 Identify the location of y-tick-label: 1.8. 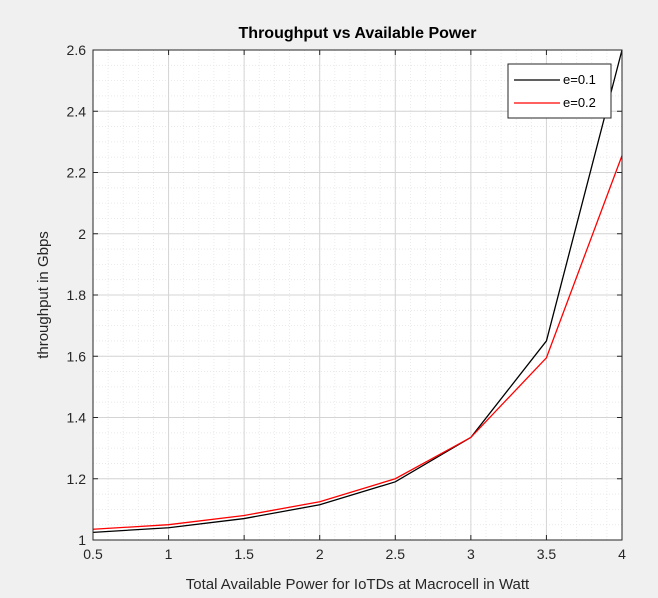
(77, 295).